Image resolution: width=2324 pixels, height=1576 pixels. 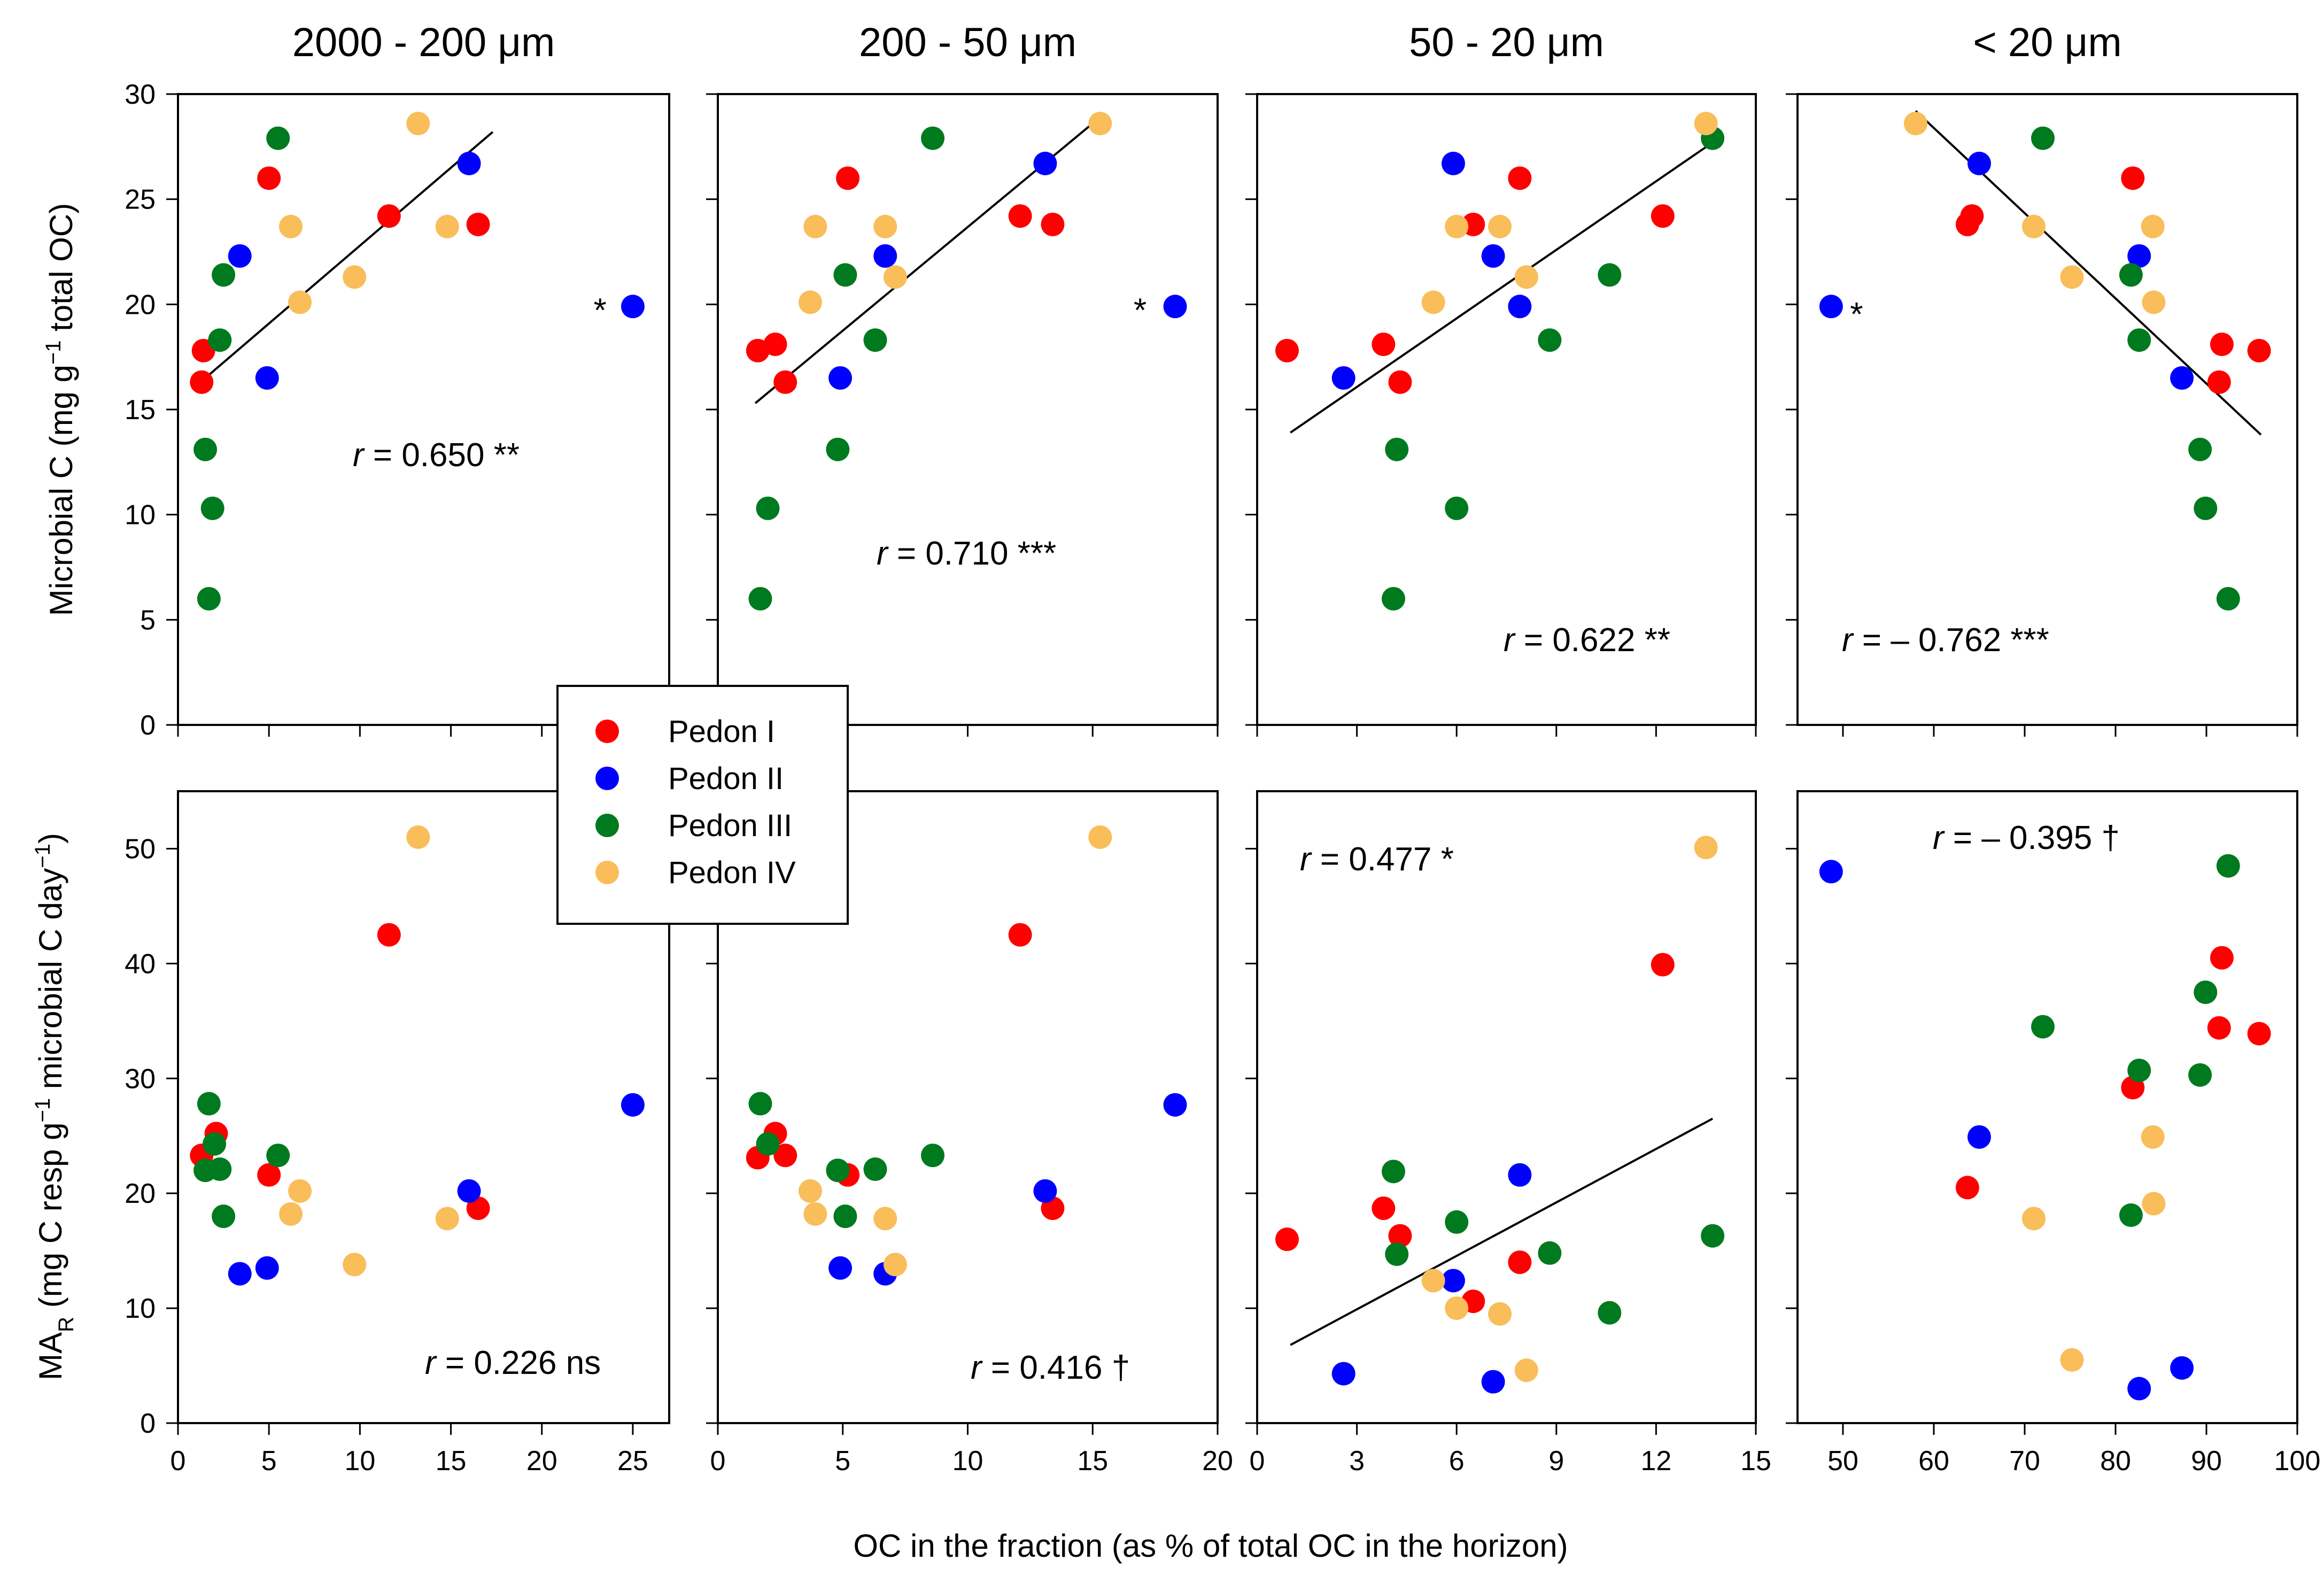 What do you see at coordinates (43, 1110) in the screenshot?
I see `y-label-superscript: −1` at bounding box center [43, 1110].